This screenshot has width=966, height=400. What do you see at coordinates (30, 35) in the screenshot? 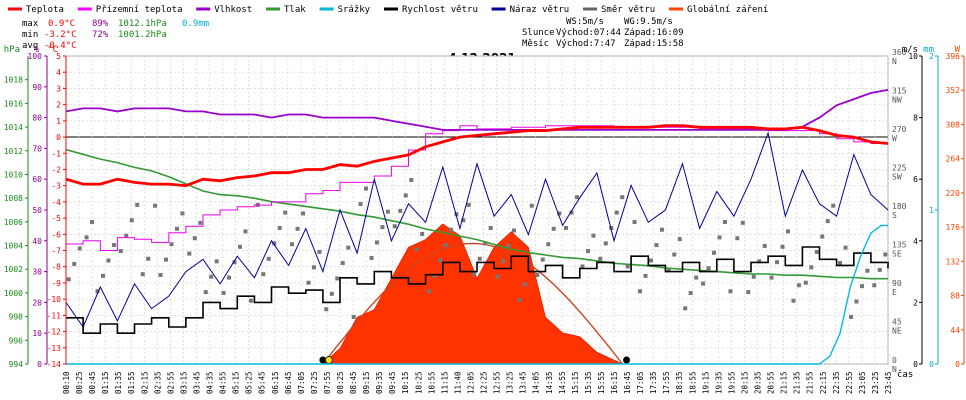
I see `stat-min-label: min` at bounding box center [30, 35].